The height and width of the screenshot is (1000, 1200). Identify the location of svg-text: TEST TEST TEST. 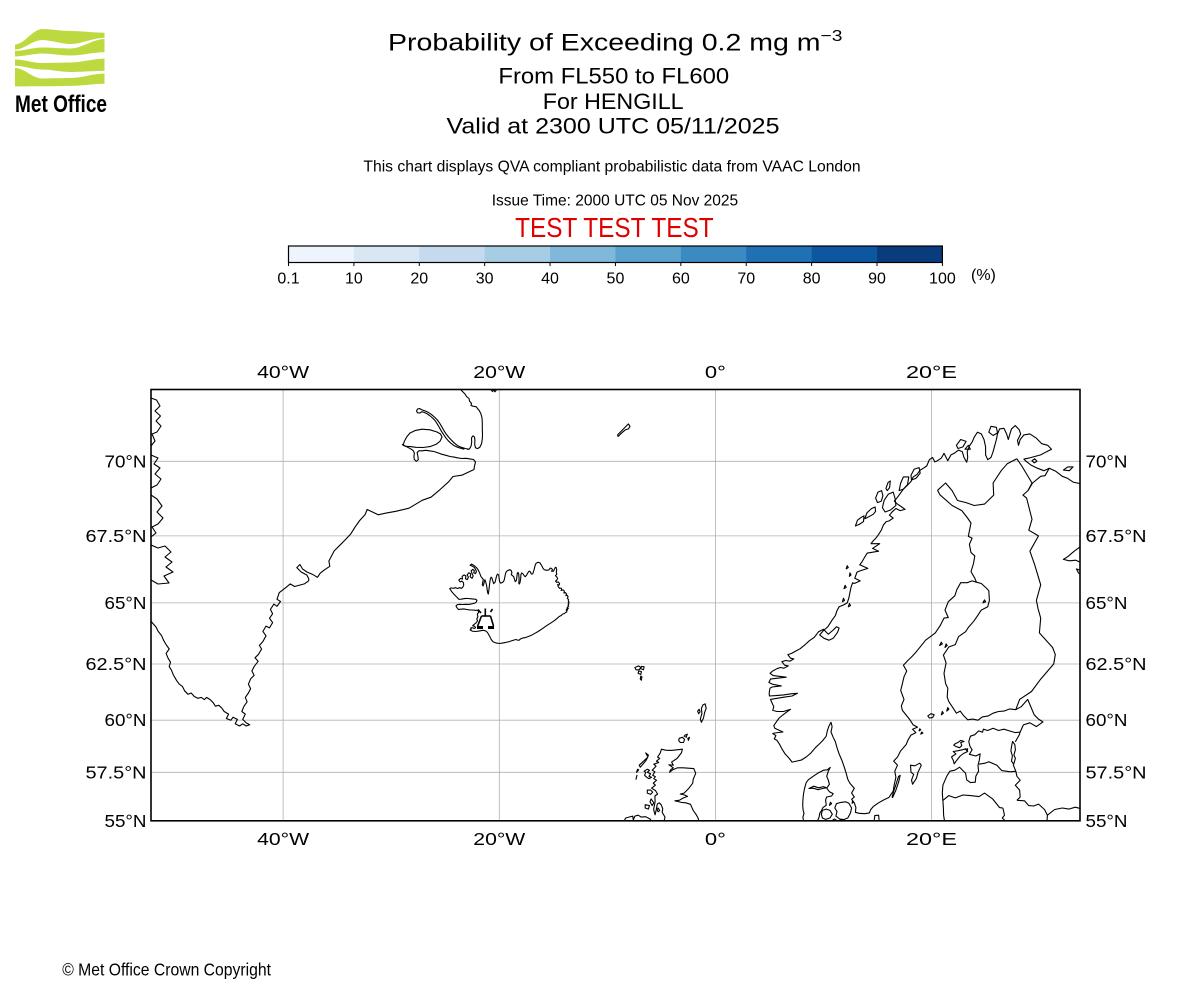
(614, 227).